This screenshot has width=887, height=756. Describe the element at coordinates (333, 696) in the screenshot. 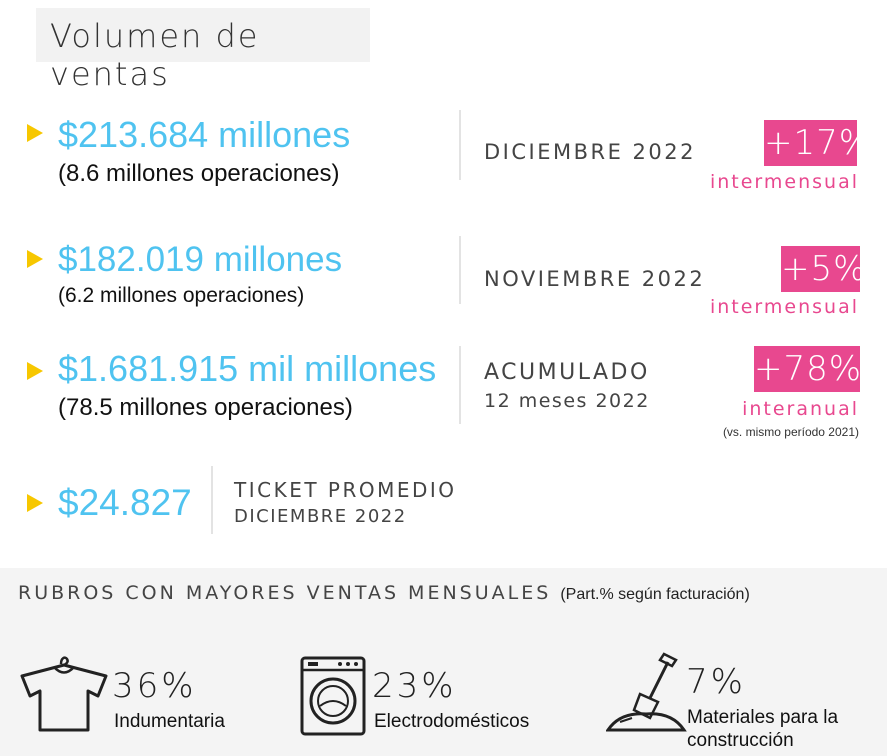

I see `washing-machine-icon` at that location.